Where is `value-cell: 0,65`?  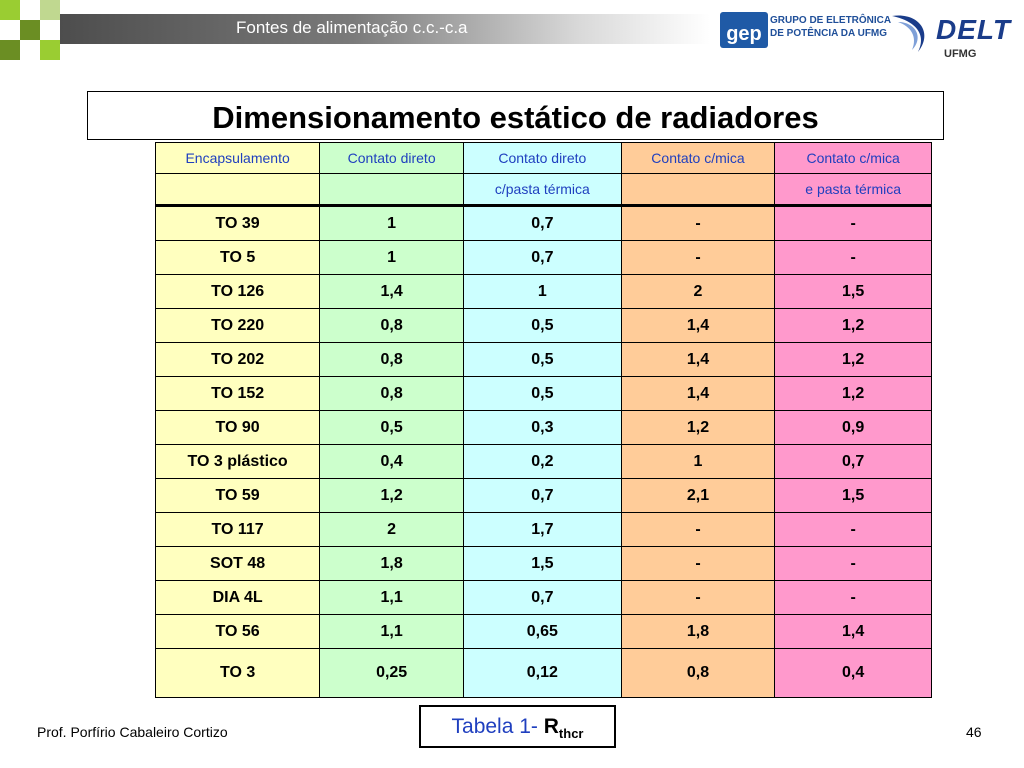
value-cell: 0,65 is located at coordinates (542, 631).